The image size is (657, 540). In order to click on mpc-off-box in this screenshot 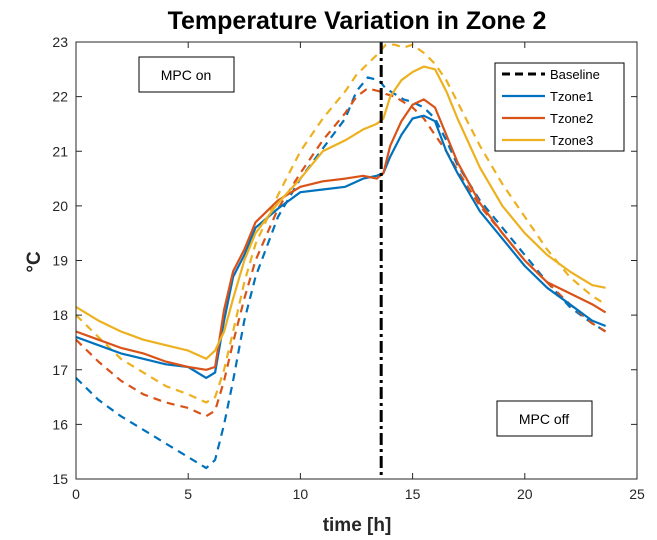, I will do `click(544, 418)`.